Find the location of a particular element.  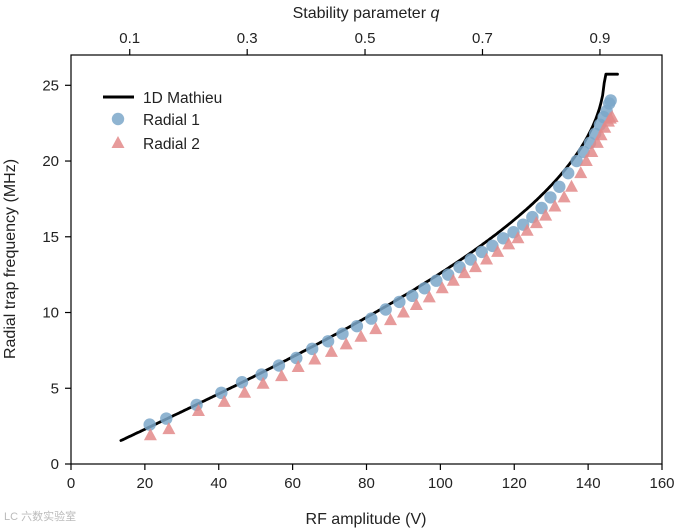

y-axis-title: Radial trap frequency (MHz) is located at coordinates (10, 259).